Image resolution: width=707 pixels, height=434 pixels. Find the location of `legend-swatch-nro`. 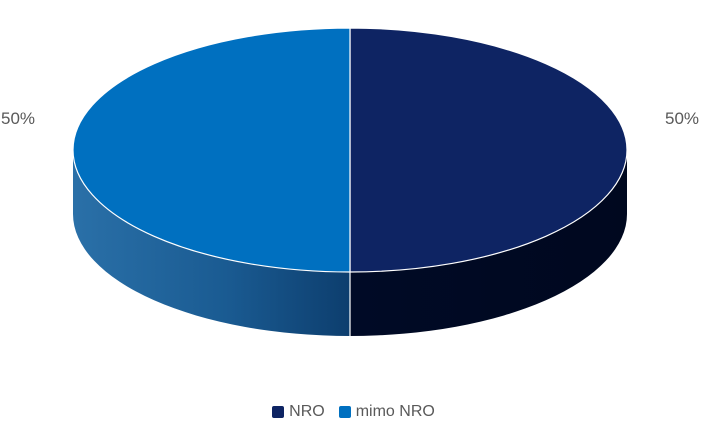

legend-swatch-nro is located at coordinates (278, 412).